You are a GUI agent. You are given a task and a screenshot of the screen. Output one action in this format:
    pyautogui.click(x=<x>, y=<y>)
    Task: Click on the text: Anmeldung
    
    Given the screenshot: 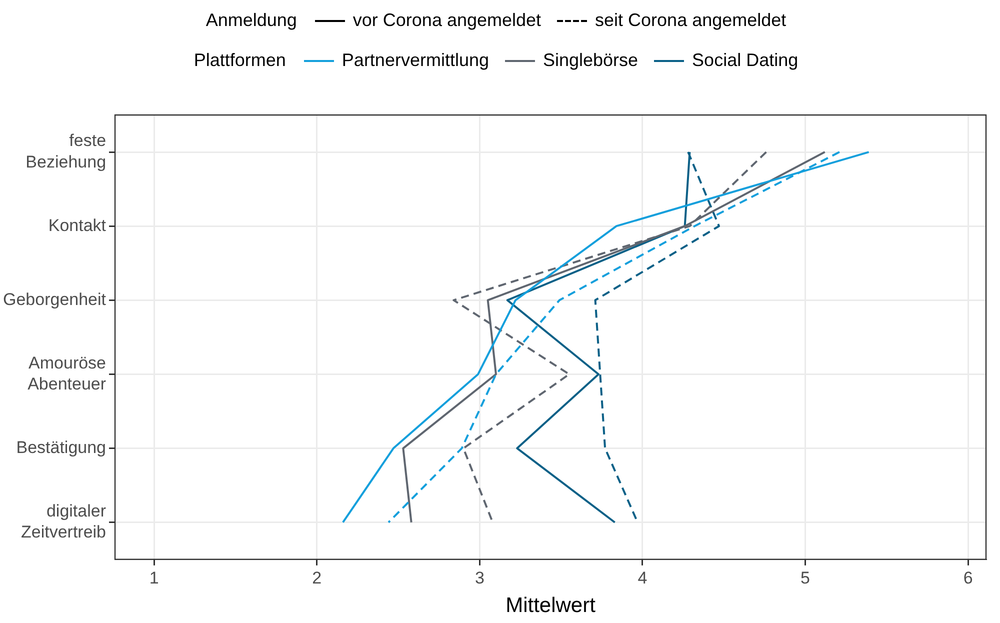 What is the action you would take?
    pyautogui.click(x=251, y=20)
    